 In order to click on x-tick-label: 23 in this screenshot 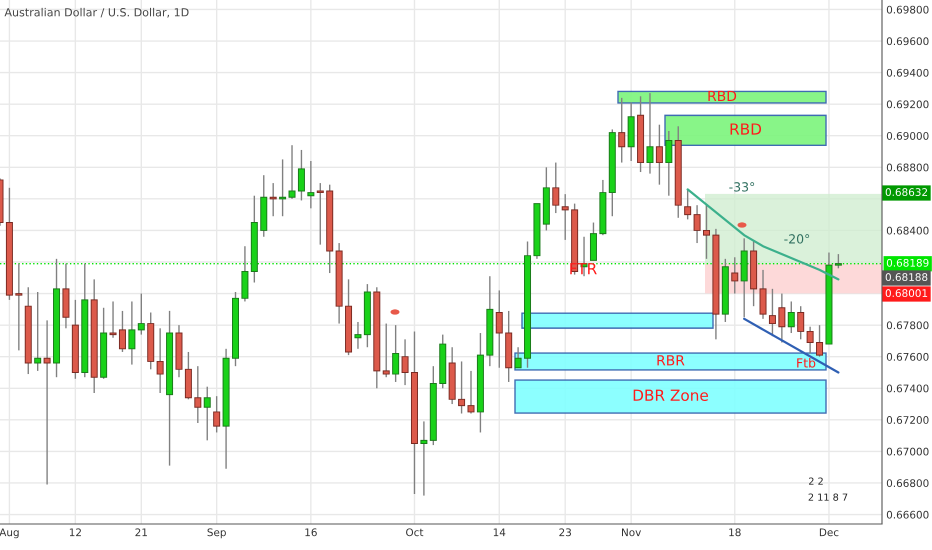, I will do `click(565, 532)`.